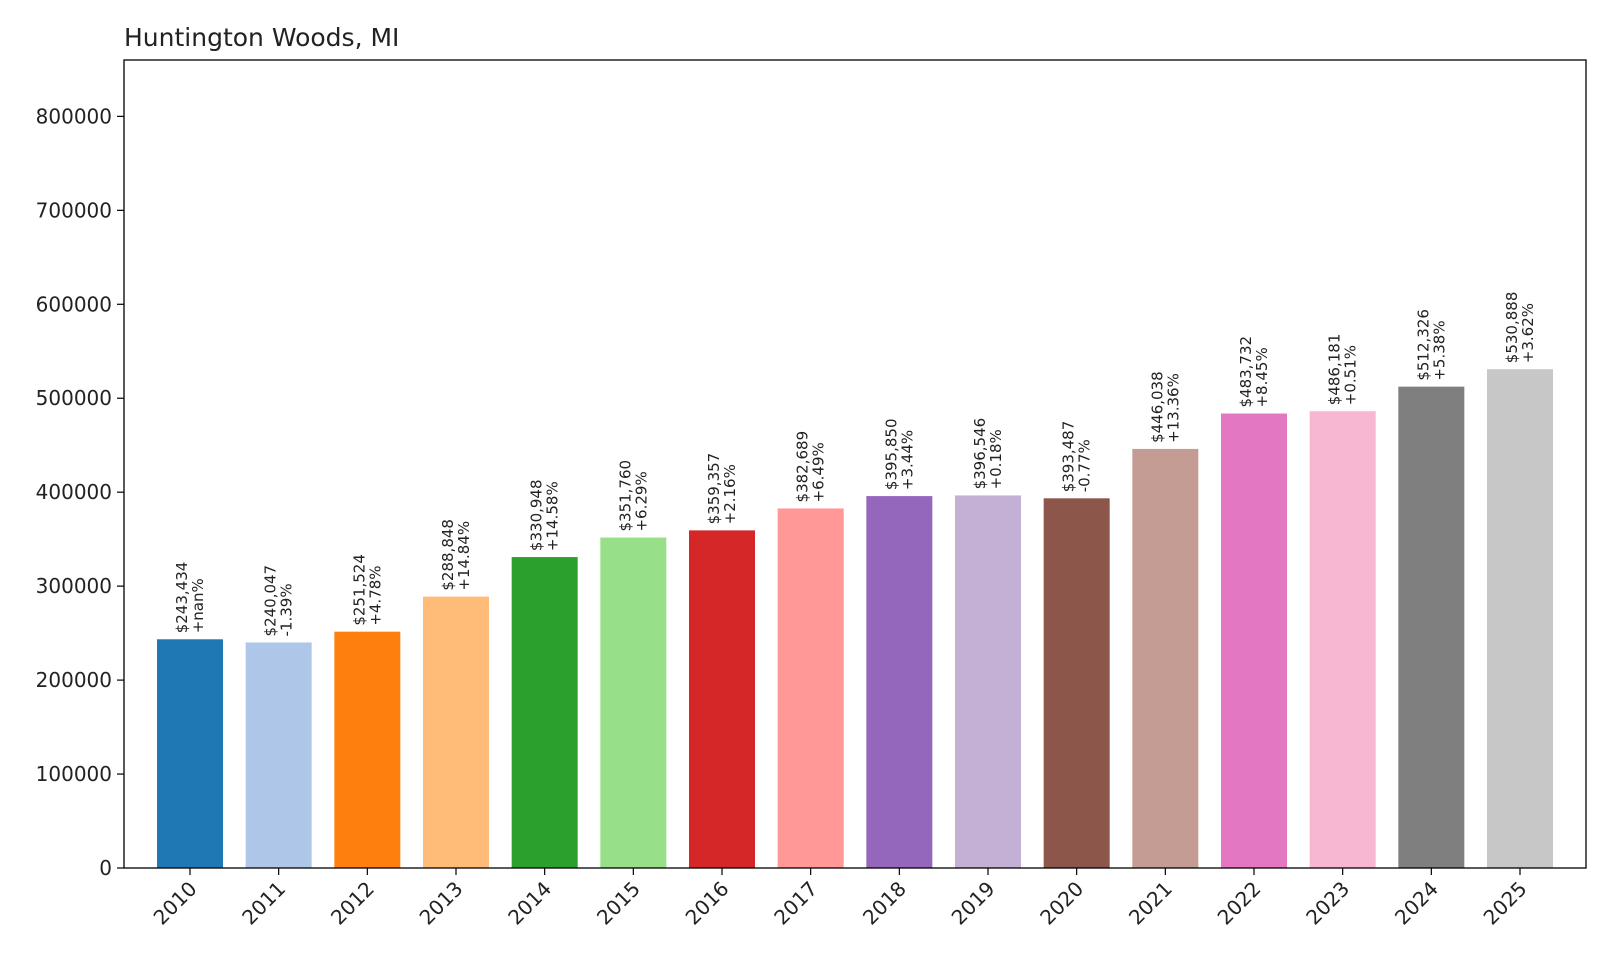 The image size is (1600, 965). What do you see at coordinates (1505, 903) in the screenshot?
I see `x-tick-label: 2025` at bounding box center [1505, 903].